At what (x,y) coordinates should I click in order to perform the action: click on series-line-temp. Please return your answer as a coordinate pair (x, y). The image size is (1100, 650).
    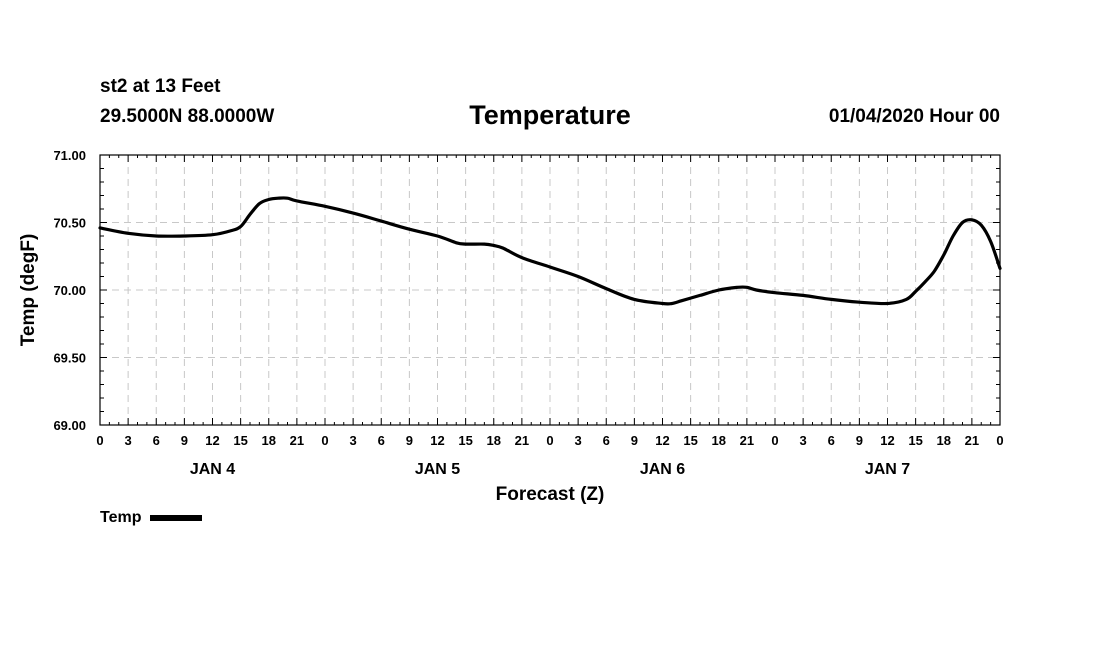
    Looking at the image, I should click on (550, 251).